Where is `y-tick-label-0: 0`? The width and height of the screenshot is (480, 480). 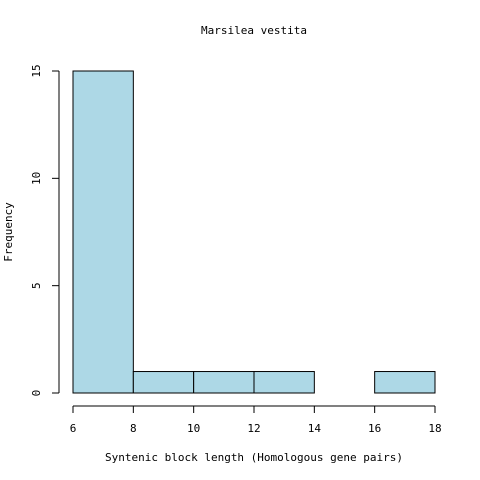 y-tick-label-0: 0 is located at coordinates (36, 393).